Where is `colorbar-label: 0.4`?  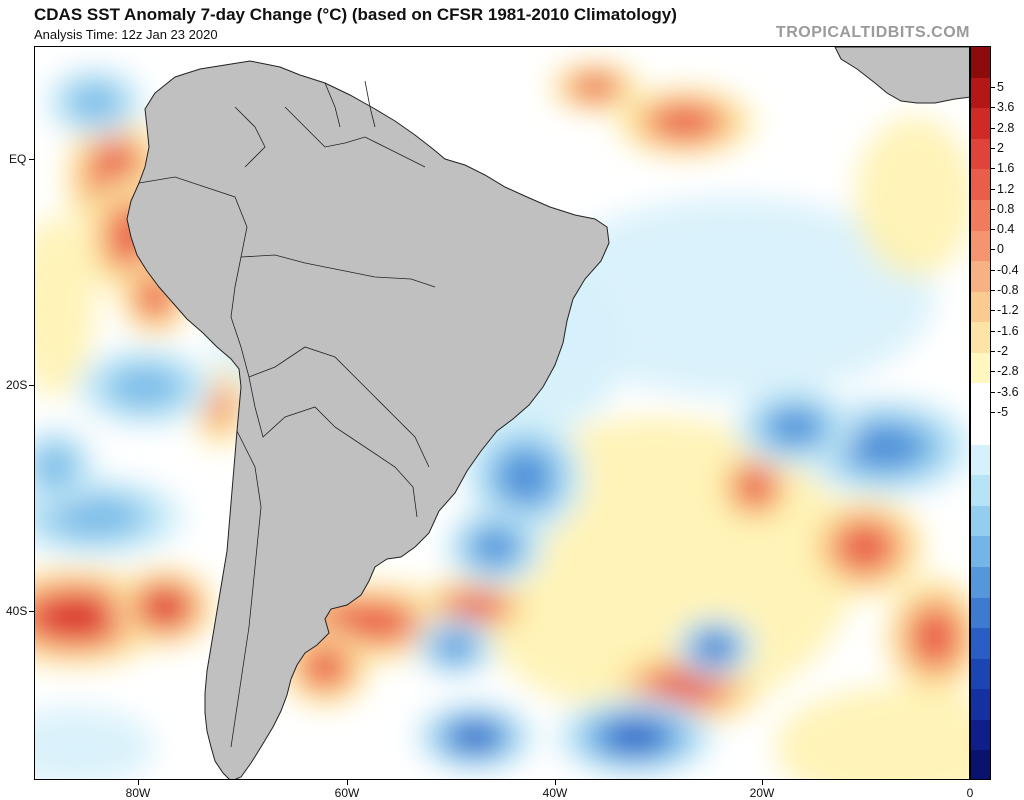 colorbar-label: 0.4 is located at coordinates (1006, 229).